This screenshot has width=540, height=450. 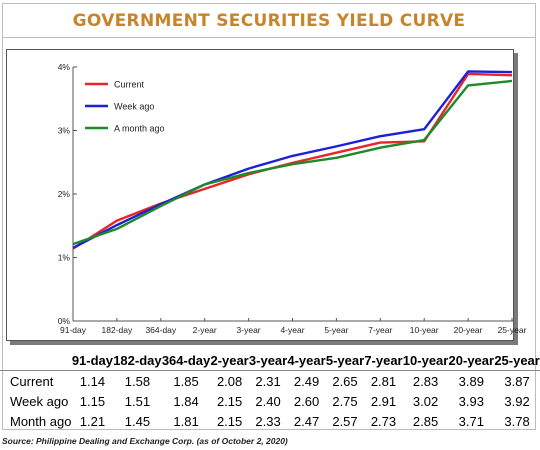 What do you see at coordinates (336, 330) in the screenshot?
I see `x-tick-label: 5-year` at bounding box center [336, 330].